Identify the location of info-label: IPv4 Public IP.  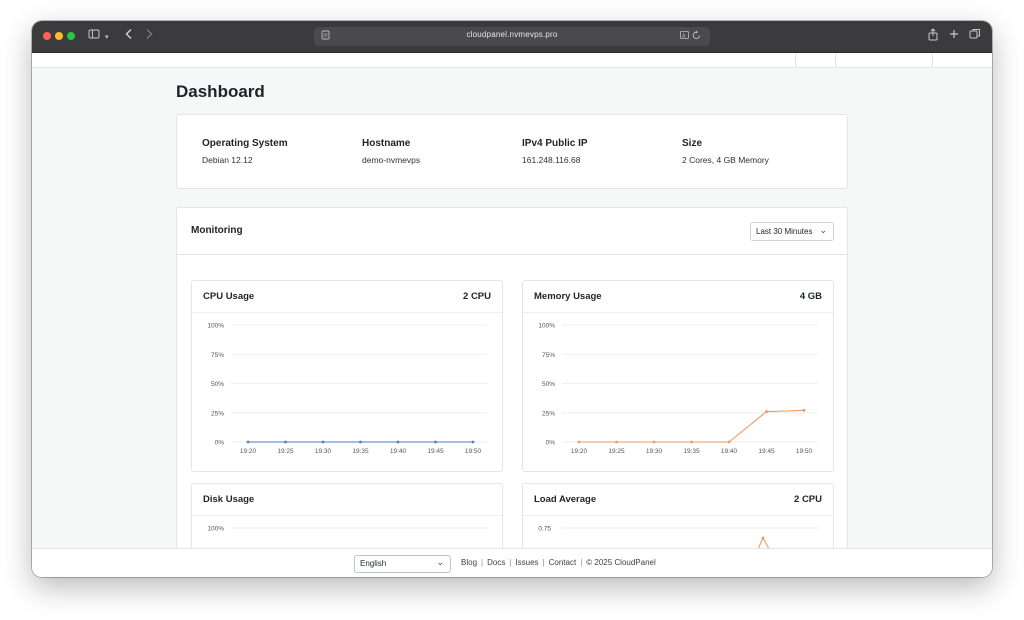
(555, 143).